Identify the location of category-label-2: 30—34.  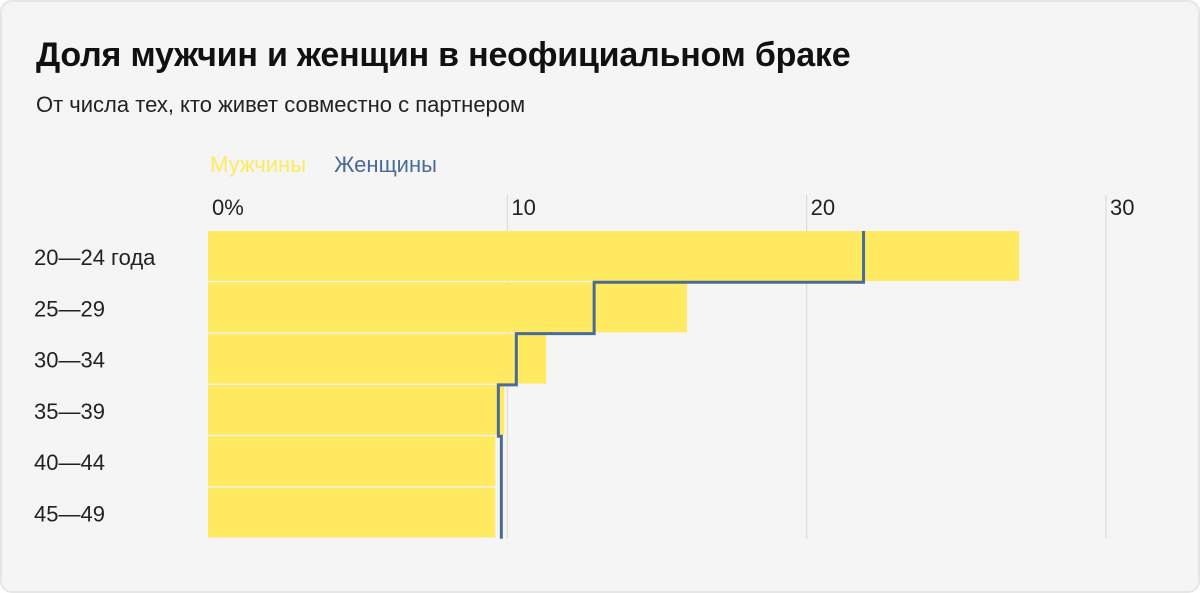
(69, 360).